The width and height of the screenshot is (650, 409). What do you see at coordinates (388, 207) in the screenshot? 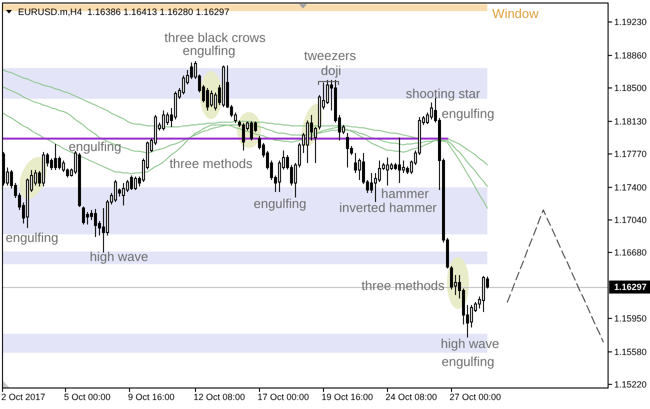
I see `annotation: inverted hammer` at bounding box center [388, 207].